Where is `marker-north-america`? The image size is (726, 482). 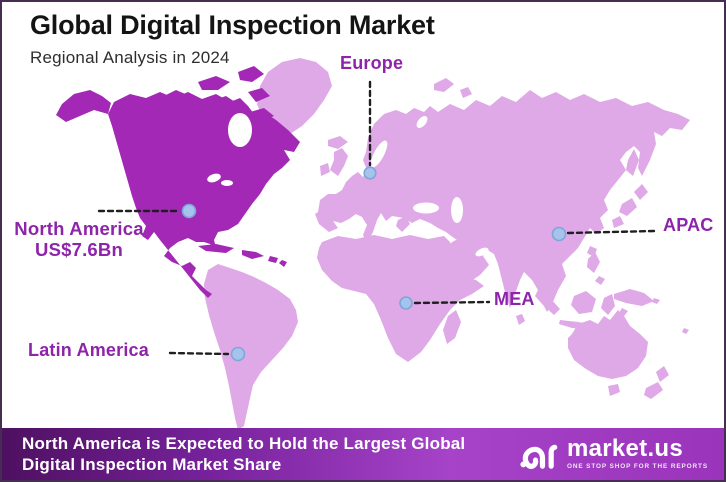 marker-north-america is located at coordinates (189, 211).